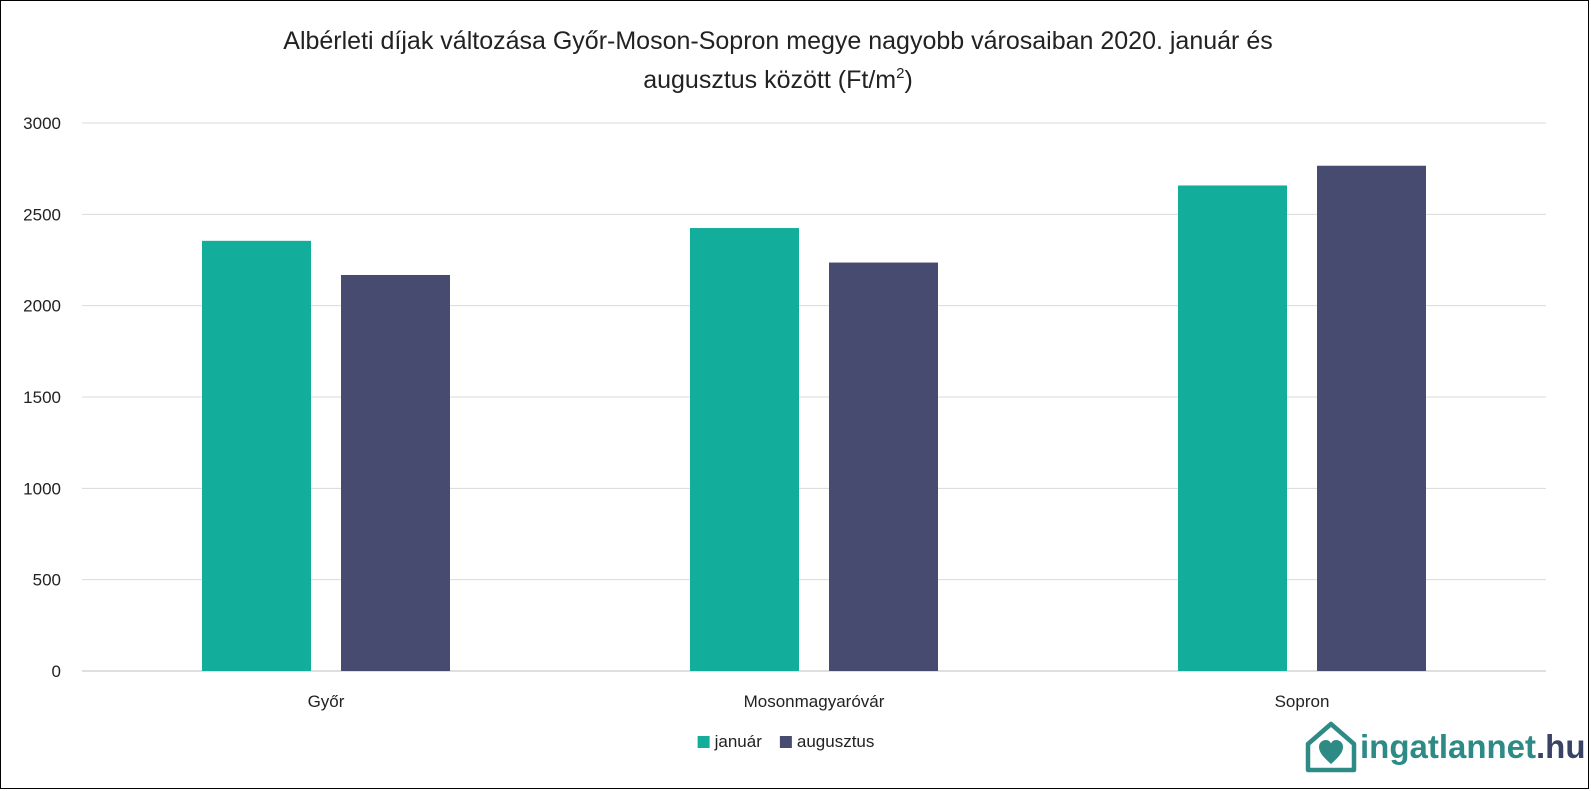 The width and height of the screenshot is (1591, 791). I want to click on legend: január augusztus, so click(786, 741).